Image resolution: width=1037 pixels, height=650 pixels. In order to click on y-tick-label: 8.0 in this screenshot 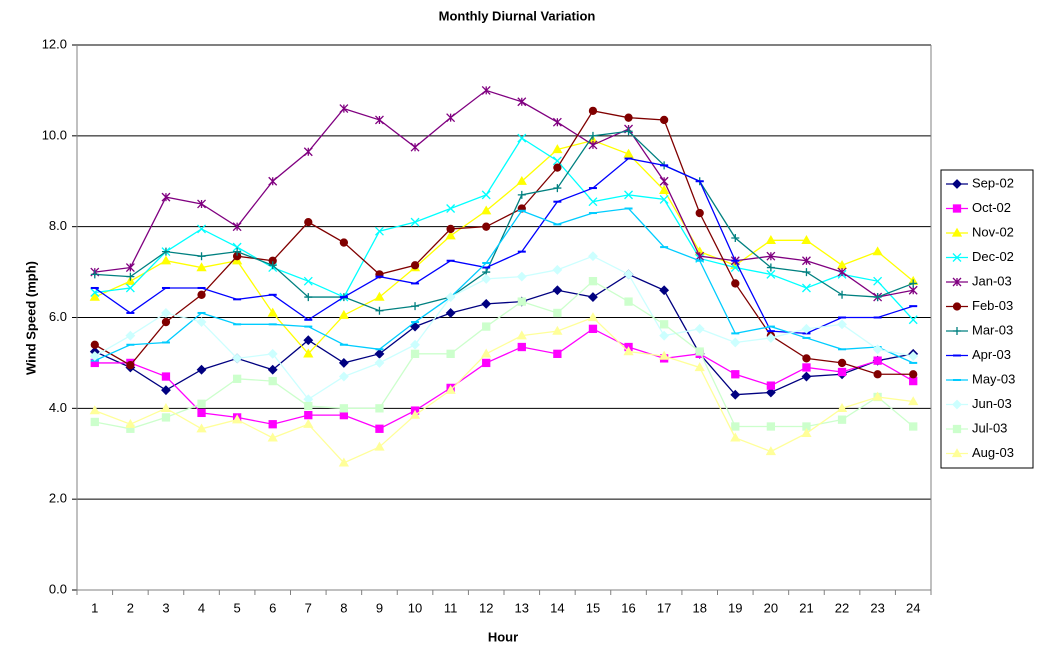, I will do `click(58, 225)`.